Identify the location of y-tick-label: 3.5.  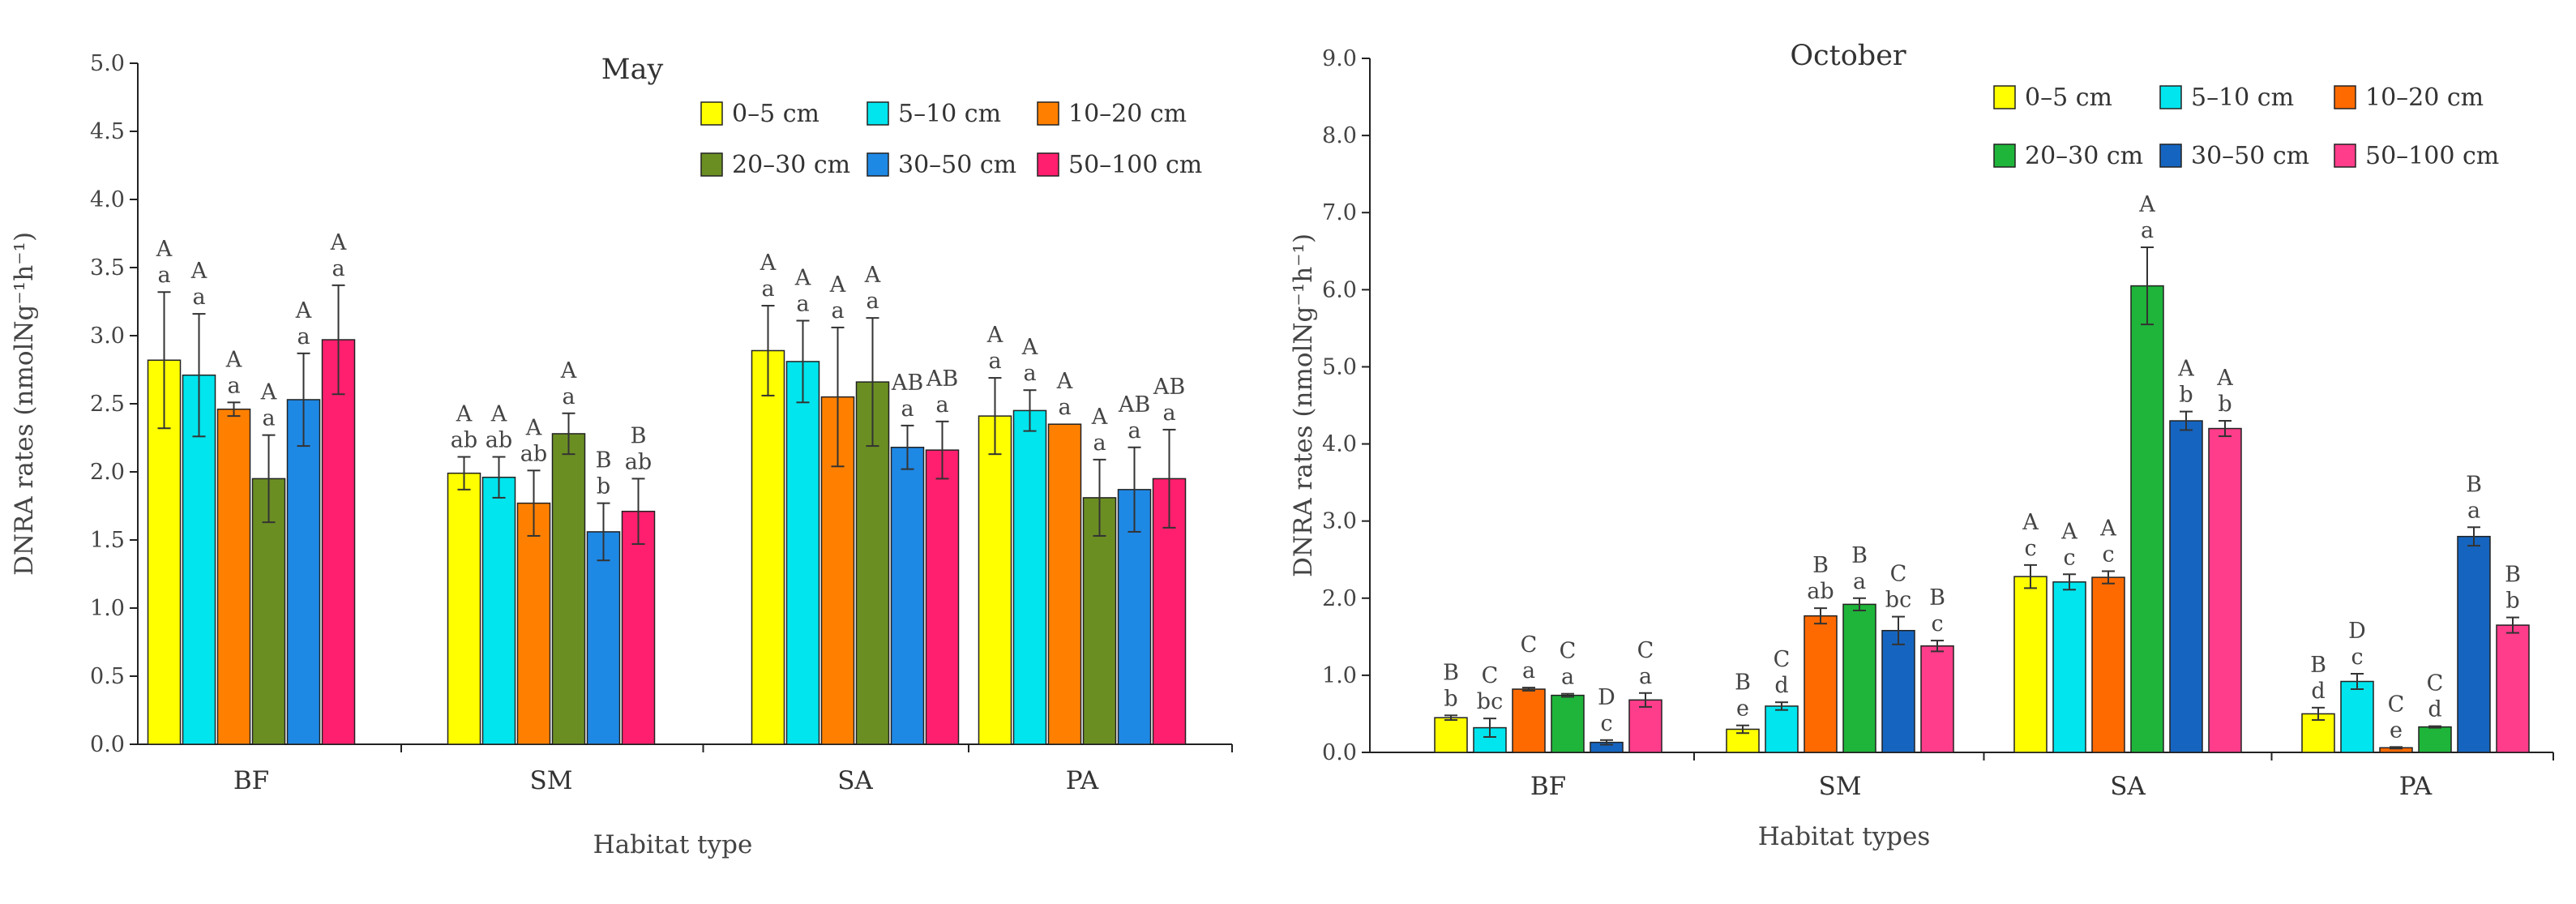
(107, 268).